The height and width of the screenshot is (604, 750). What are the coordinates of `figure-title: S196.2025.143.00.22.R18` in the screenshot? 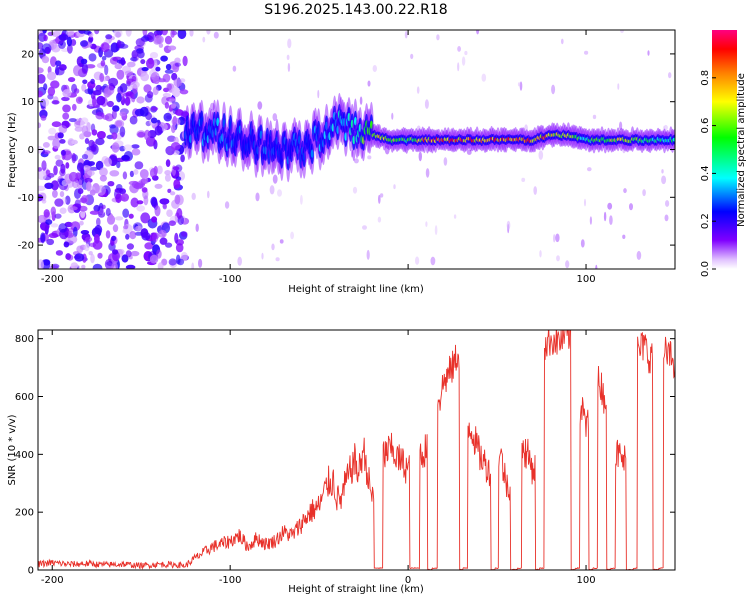 It's located at (355, 10).